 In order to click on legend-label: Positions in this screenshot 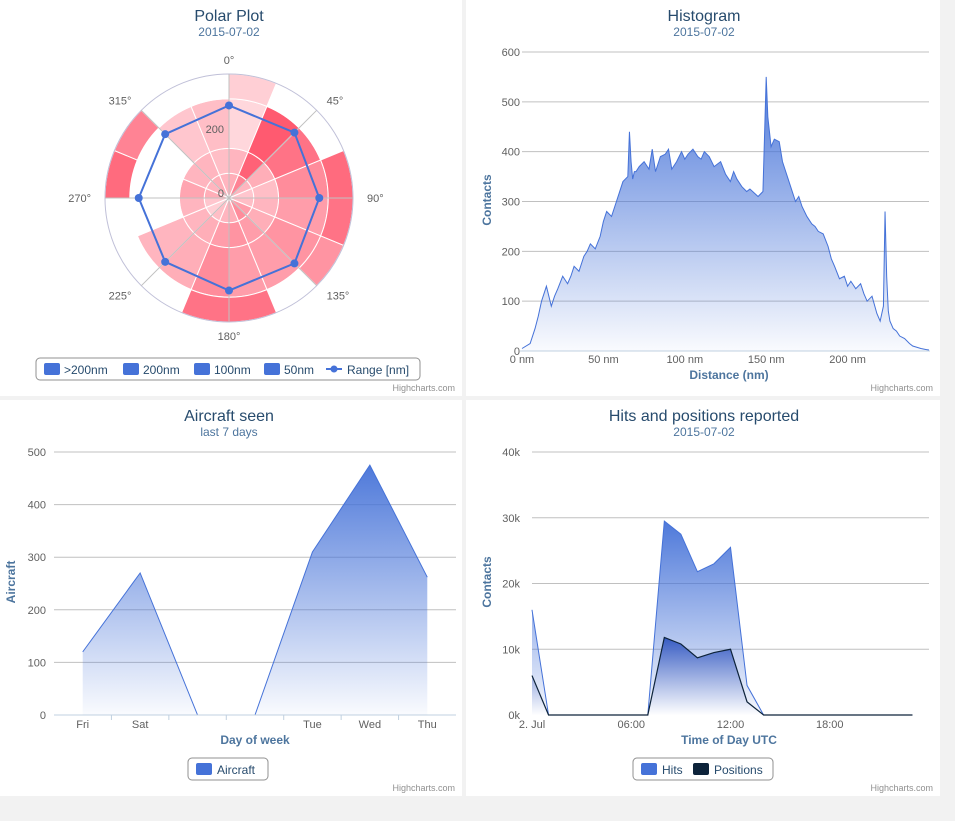, I will do `click(738, 770)`.